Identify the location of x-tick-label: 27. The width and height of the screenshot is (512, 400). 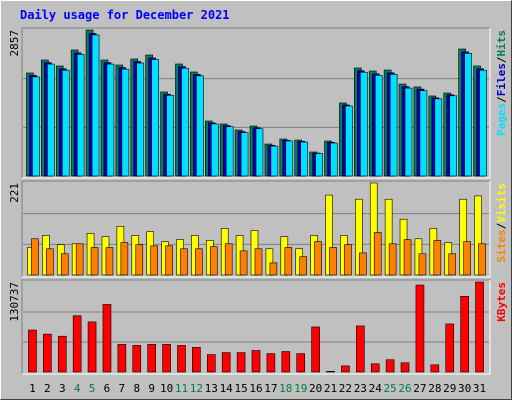
(419, 388).